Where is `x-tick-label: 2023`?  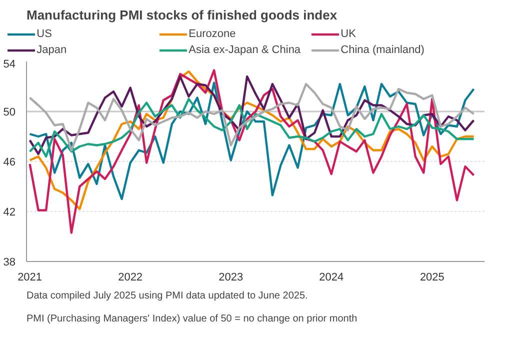 x-tick-label: 2023 is located at coordinates (231, 278).